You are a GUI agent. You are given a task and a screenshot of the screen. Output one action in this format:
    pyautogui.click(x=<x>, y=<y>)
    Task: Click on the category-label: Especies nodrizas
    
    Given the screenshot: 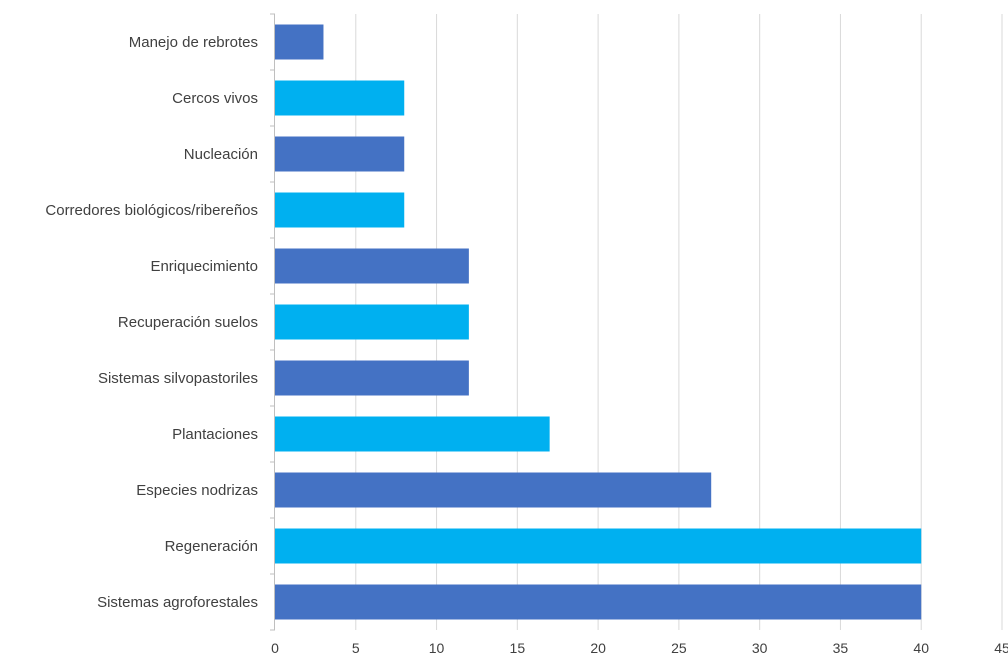 What is the action you would take?
    pyautogui.click(x=197, y=490)
    